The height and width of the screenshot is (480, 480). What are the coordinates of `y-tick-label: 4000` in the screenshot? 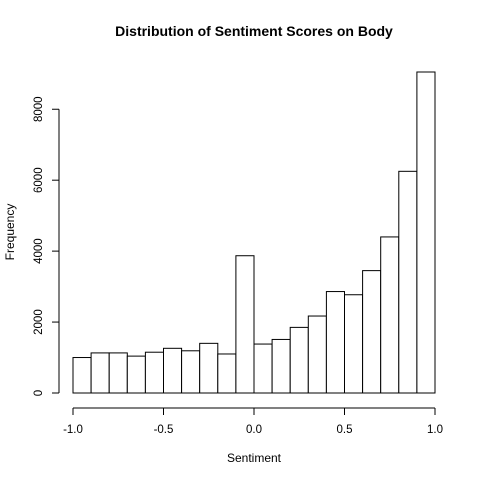 It's located at (39, 251).